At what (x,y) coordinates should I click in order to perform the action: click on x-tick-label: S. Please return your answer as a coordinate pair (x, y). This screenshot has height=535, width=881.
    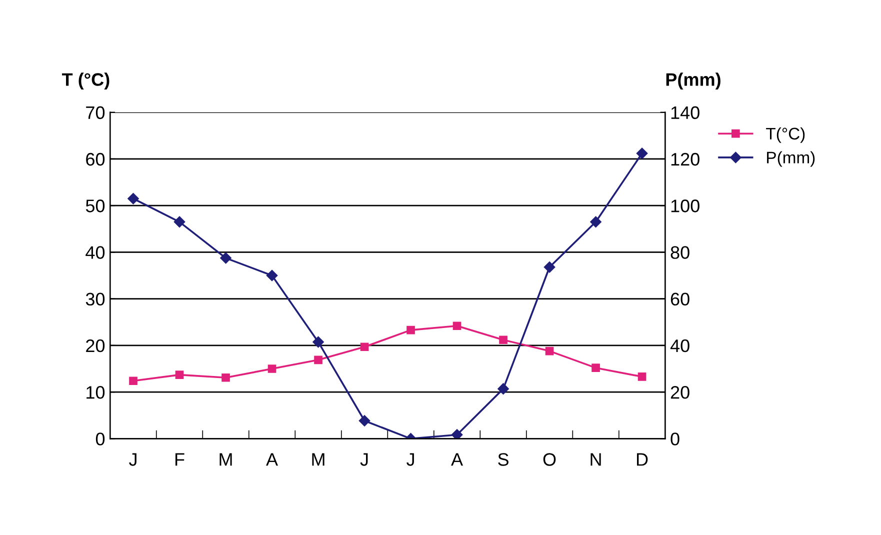
    Looking at the image, I should click on (503, 459).